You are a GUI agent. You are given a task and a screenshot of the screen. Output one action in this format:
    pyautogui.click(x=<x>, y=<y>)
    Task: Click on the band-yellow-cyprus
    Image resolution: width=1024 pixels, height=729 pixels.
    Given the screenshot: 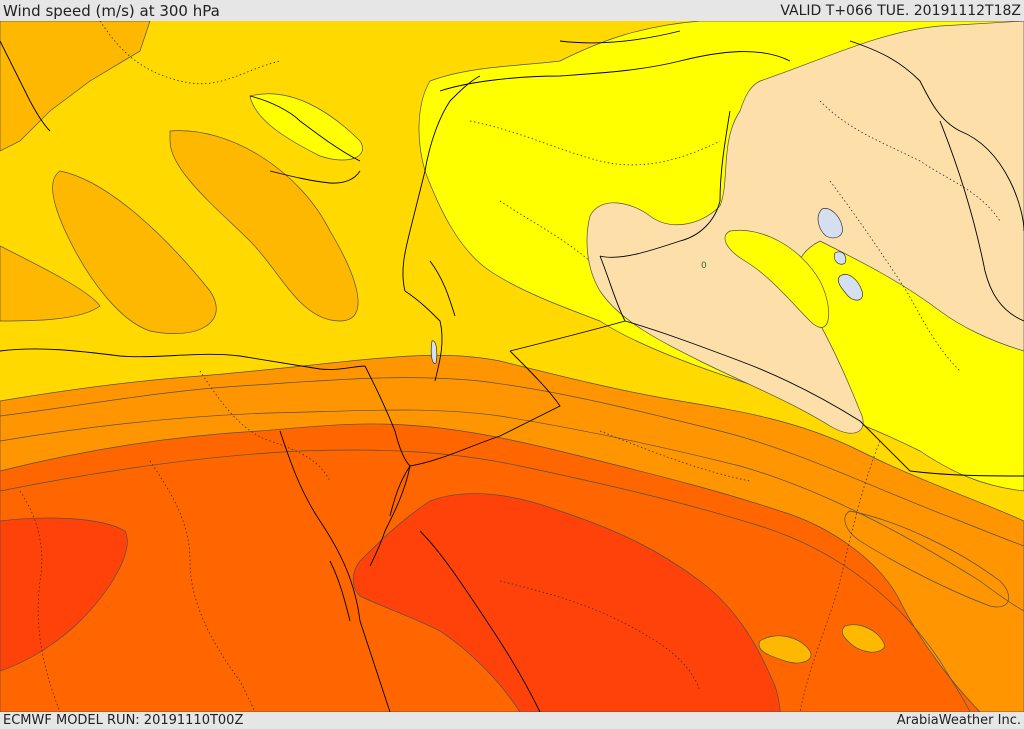 What is the action you would take?
    pyautogui.click(x=306, y=127)
    